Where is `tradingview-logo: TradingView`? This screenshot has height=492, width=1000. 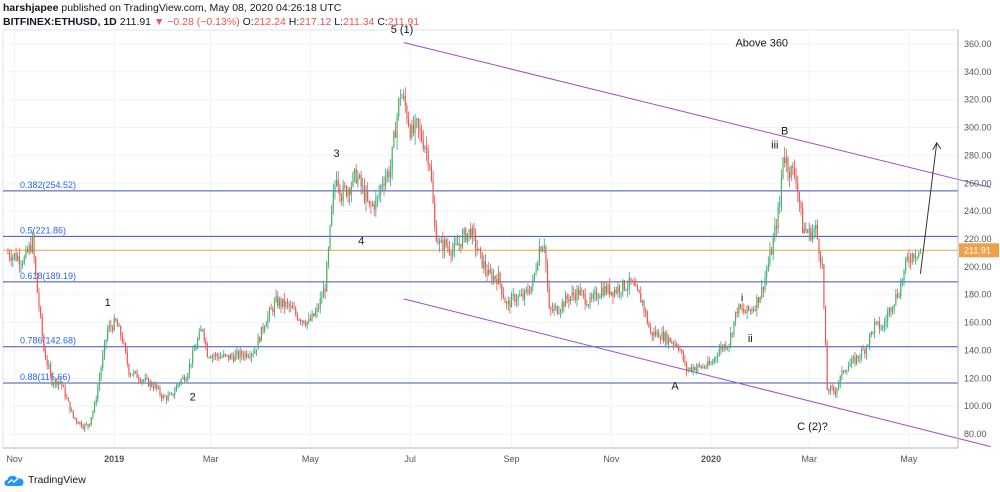 tradingview-logo: TradingView is located at coordinates (45, 480).